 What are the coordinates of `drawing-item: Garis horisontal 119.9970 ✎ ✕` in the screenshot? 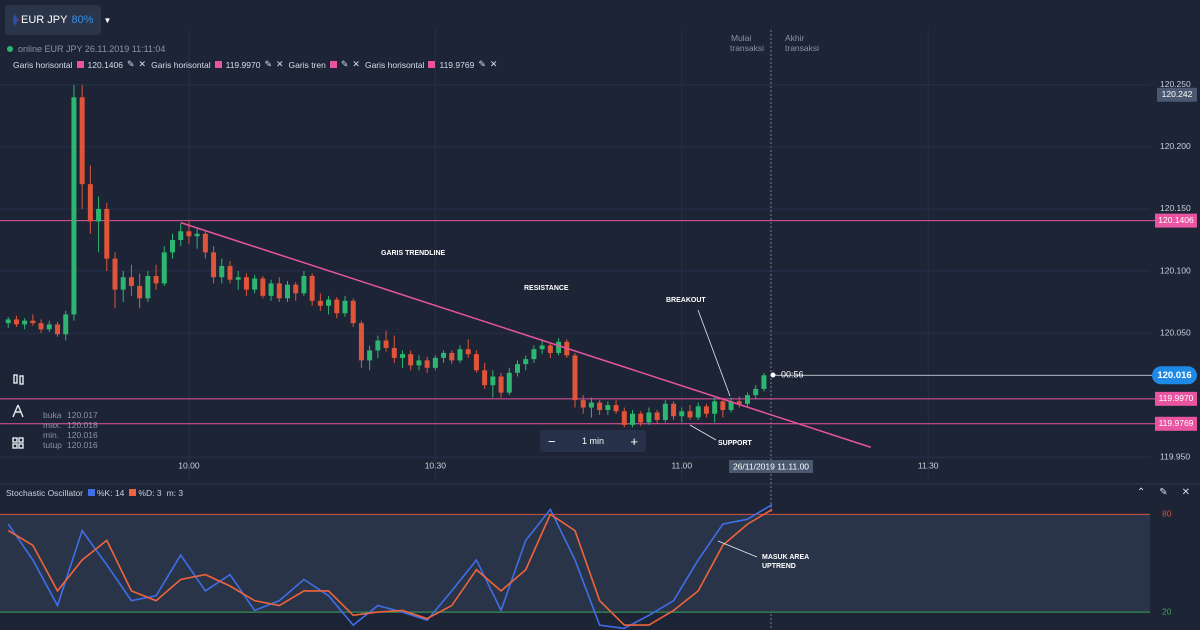 It's located at (217, 64).